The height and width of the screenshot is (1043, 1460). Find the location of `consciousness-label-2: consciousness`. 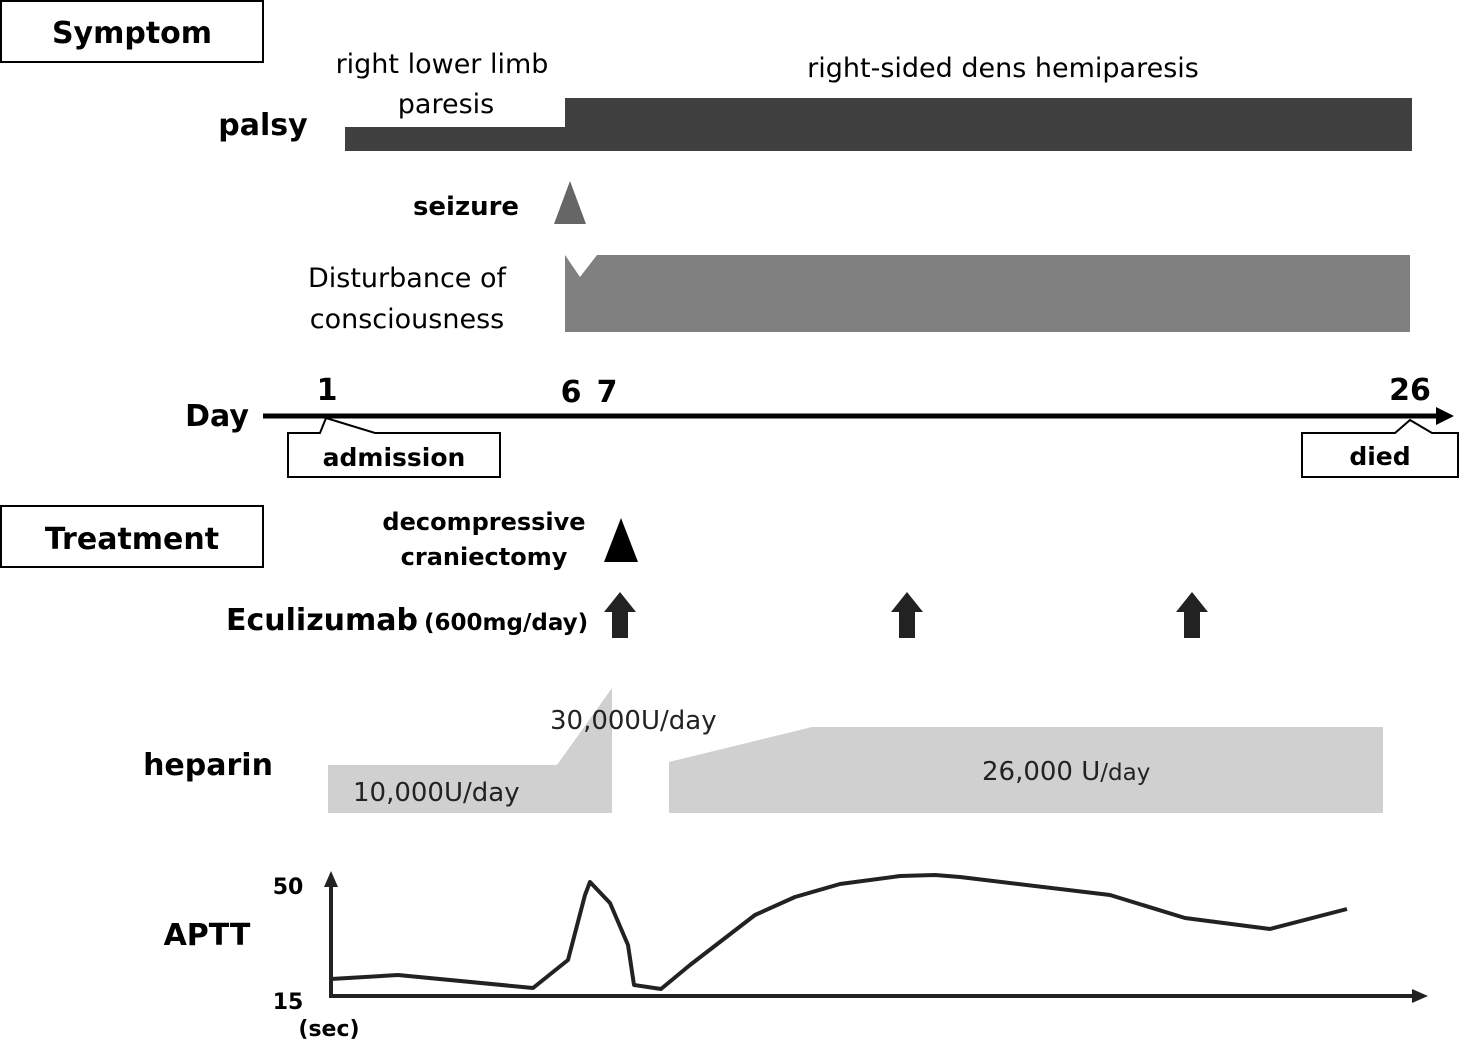

consciousness-label-2: consciousness is located at coordinates (407, 319).